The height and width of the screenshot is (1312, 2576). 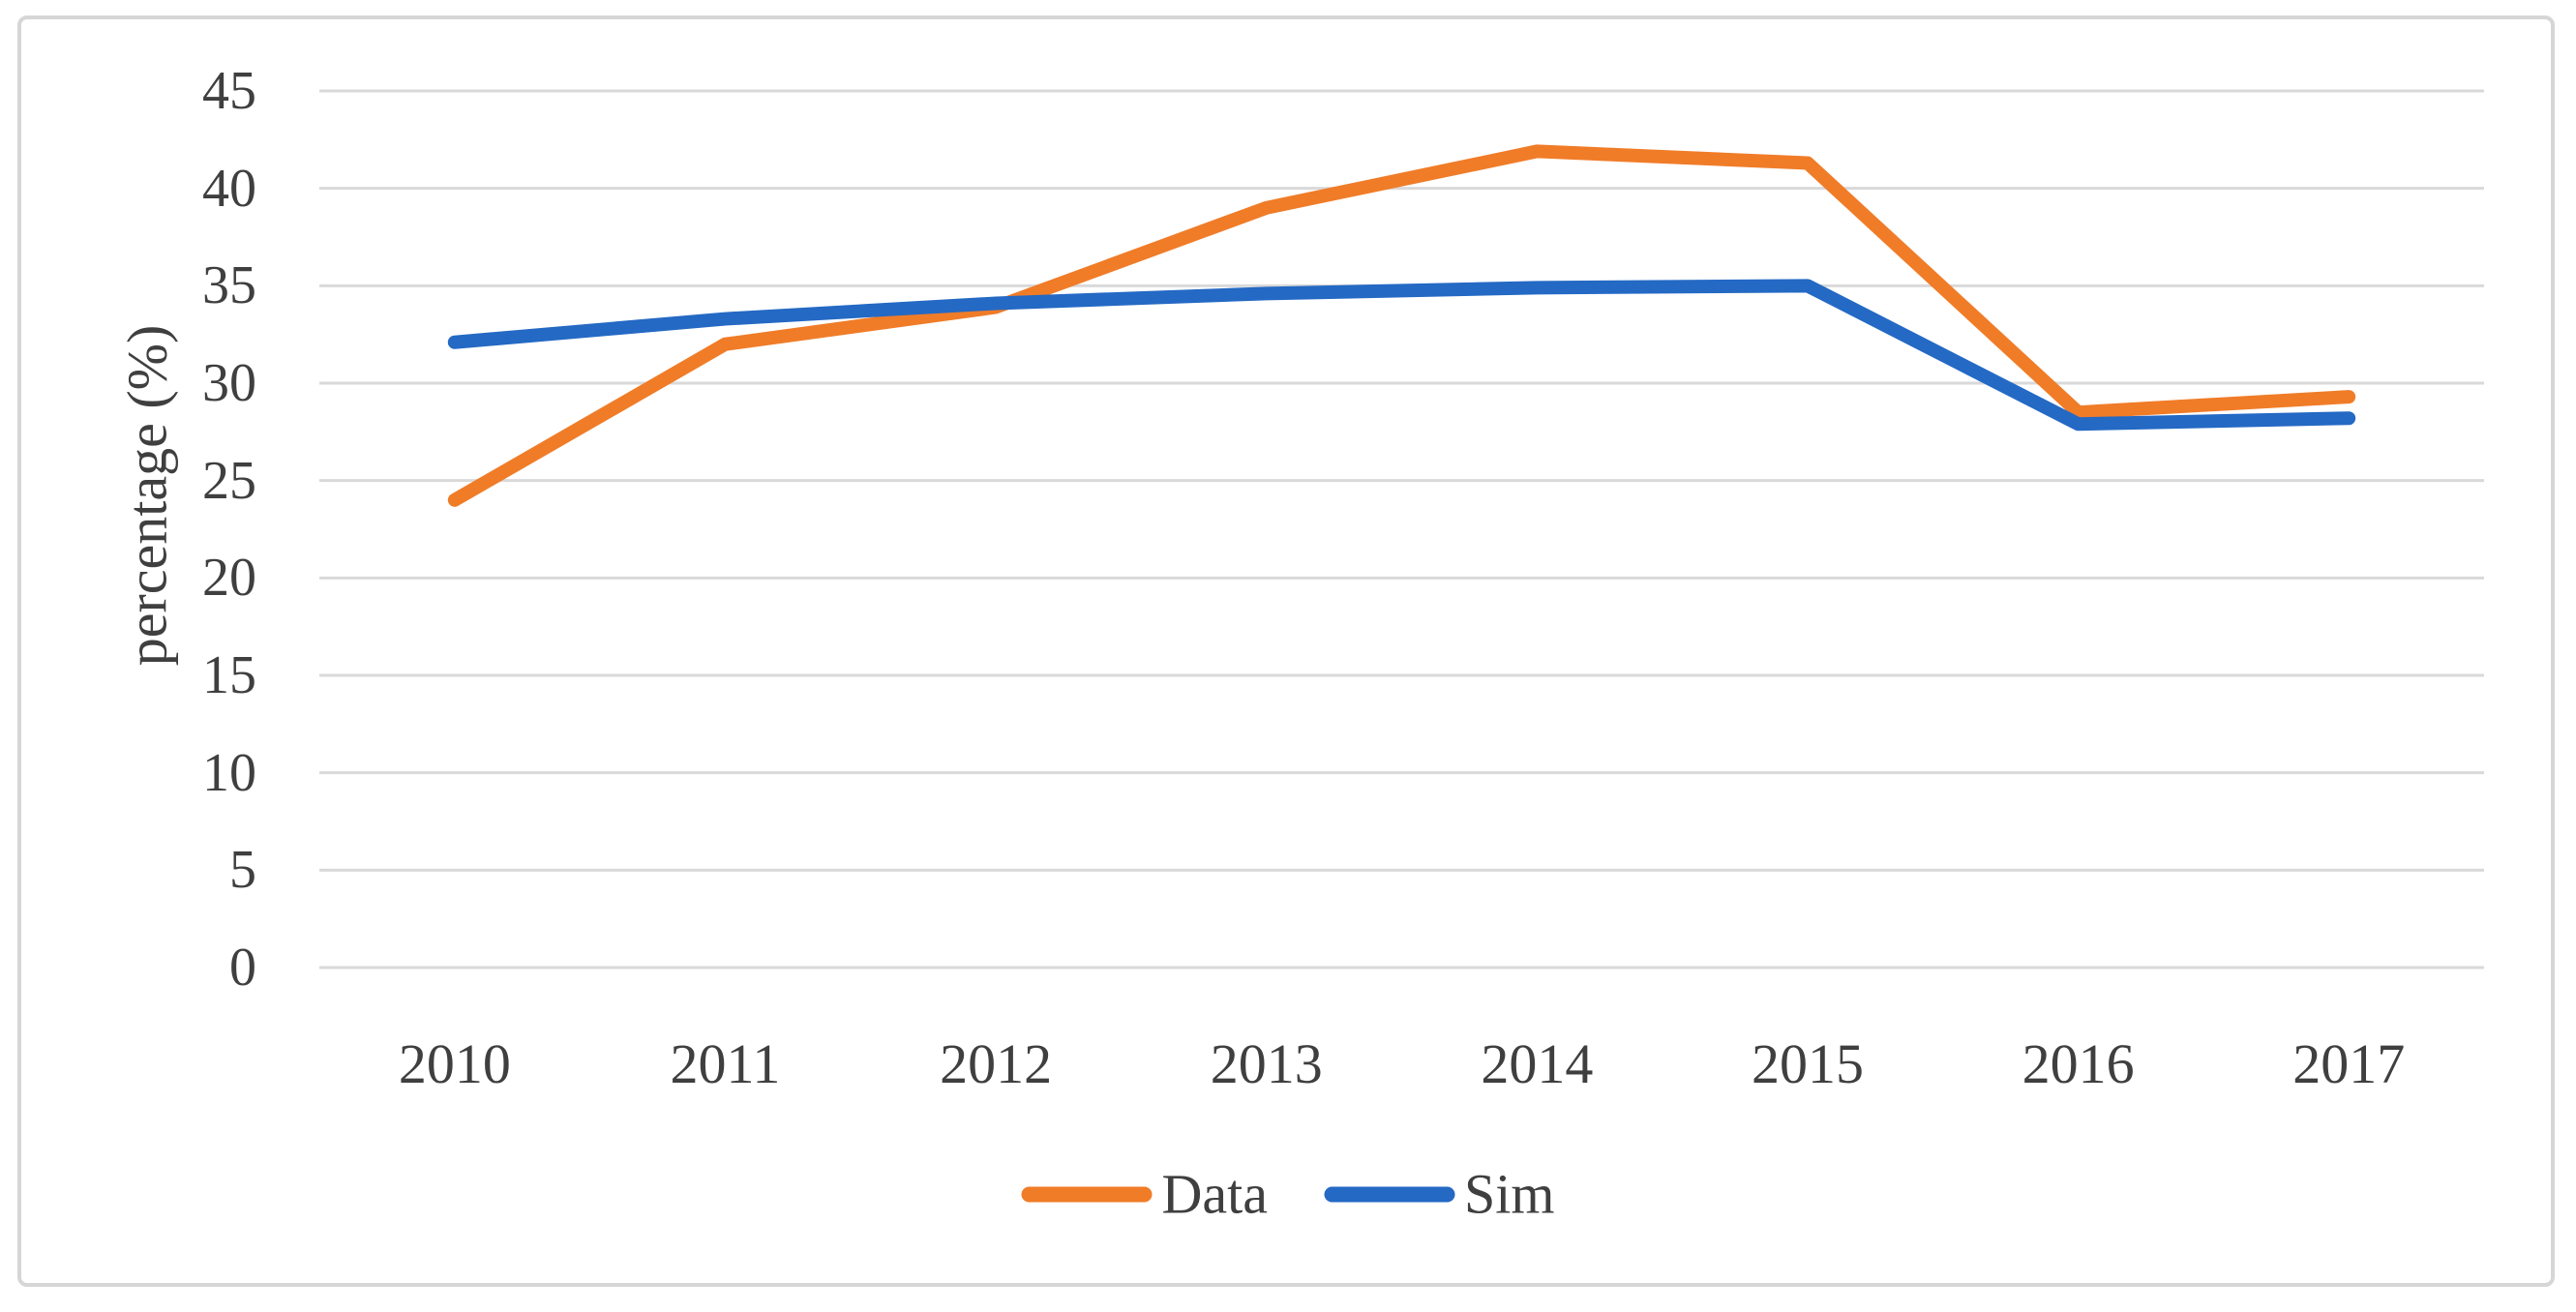 I want to click on y-tick-label: 15, so click(x=229, y=675).